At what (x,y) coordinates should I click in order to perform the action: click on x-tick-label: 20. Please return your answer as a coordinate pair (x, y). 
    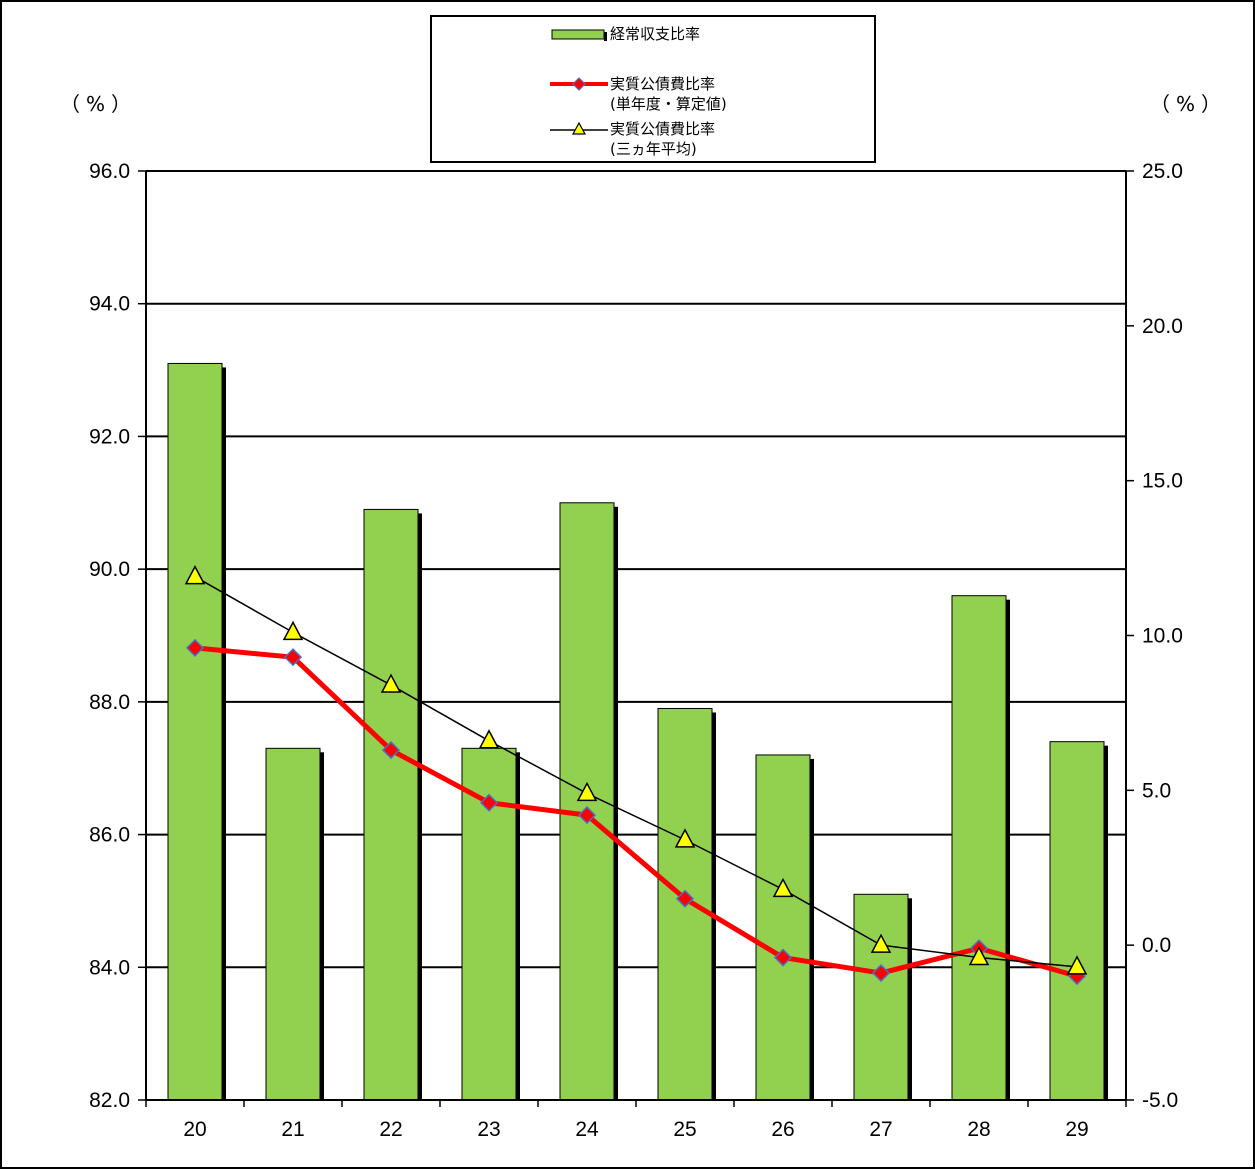
    Looking at the image, I should click on (194, 1129).